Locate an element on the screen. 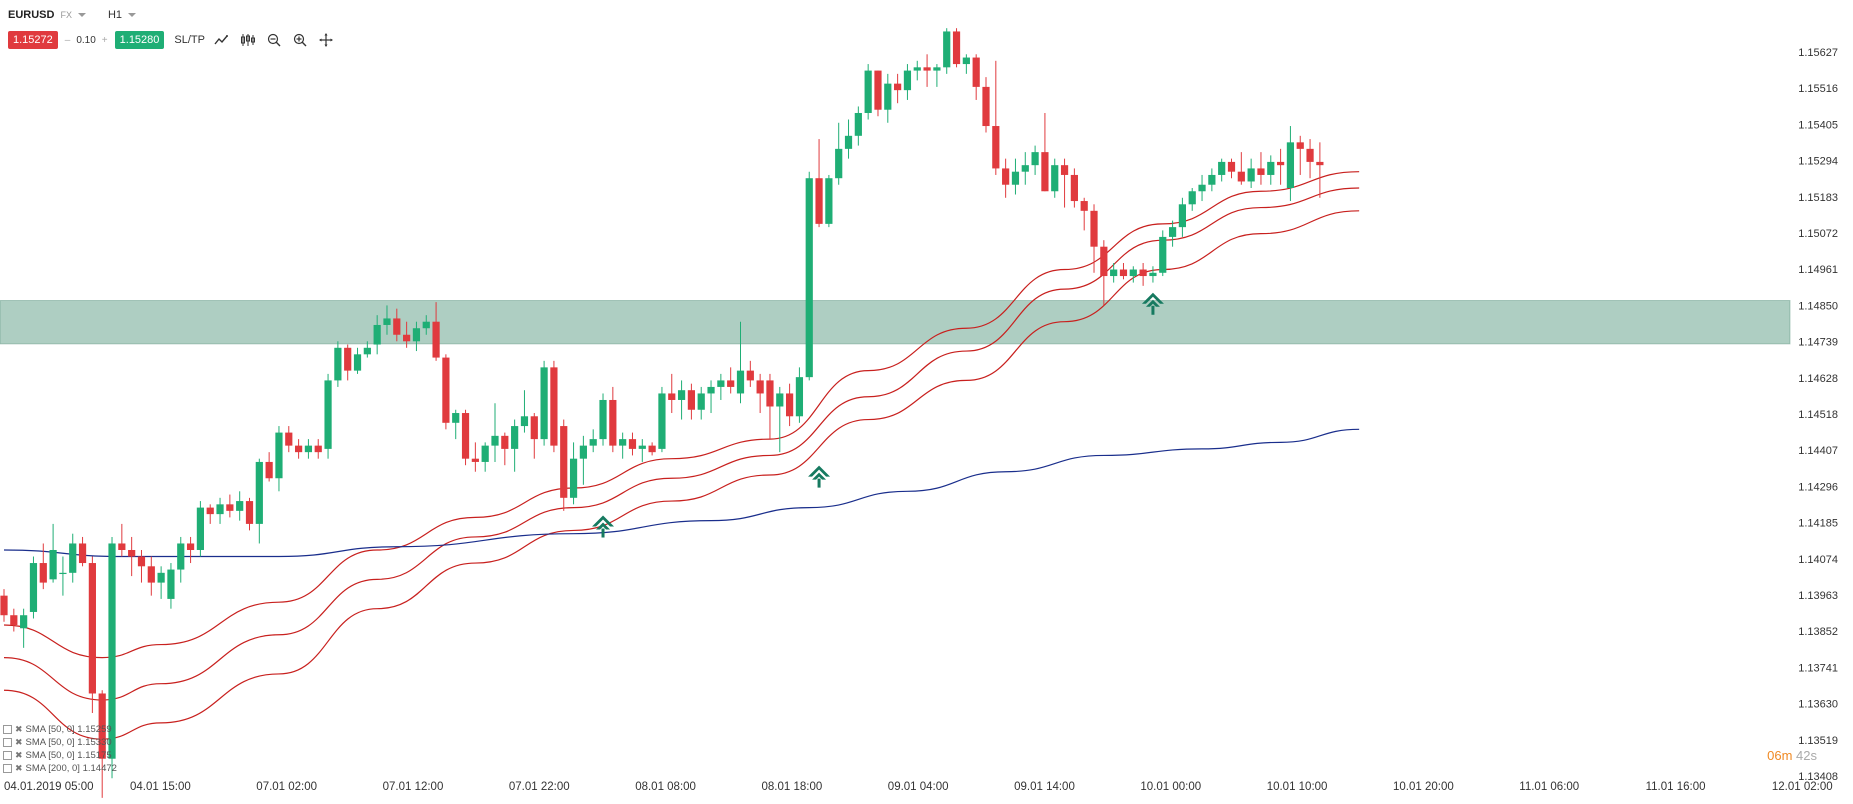 This screenshot has height=804, width=1853. signal-stem is located at coordinates (819, 483).